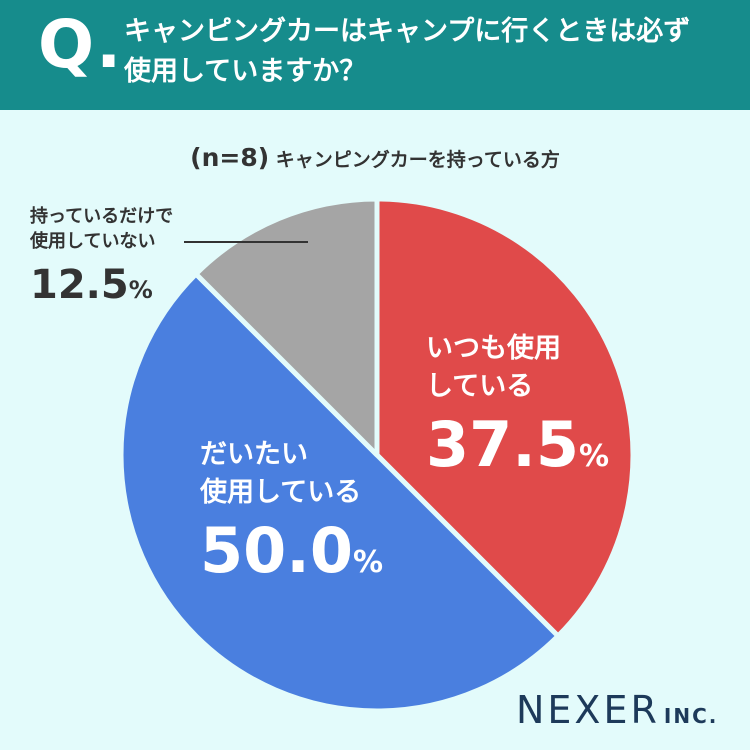  I want to click on nexer-logo: NEXER INC., so click(617, 710).